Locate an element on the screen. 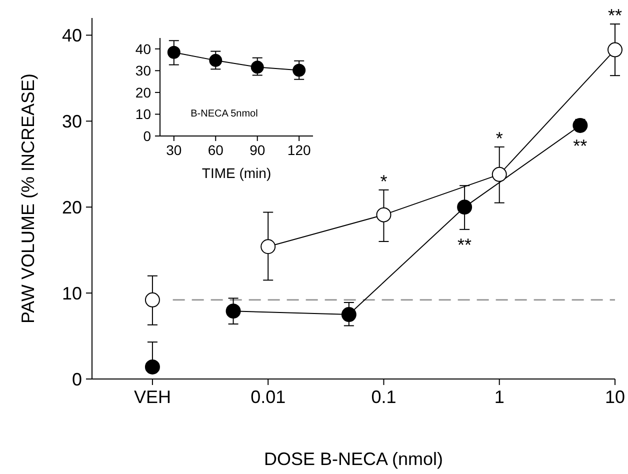 Image resolution: width=628 pixels, height=474 pixels. annotation: B-NECA 5nmol is located at coordinates (224, 114).